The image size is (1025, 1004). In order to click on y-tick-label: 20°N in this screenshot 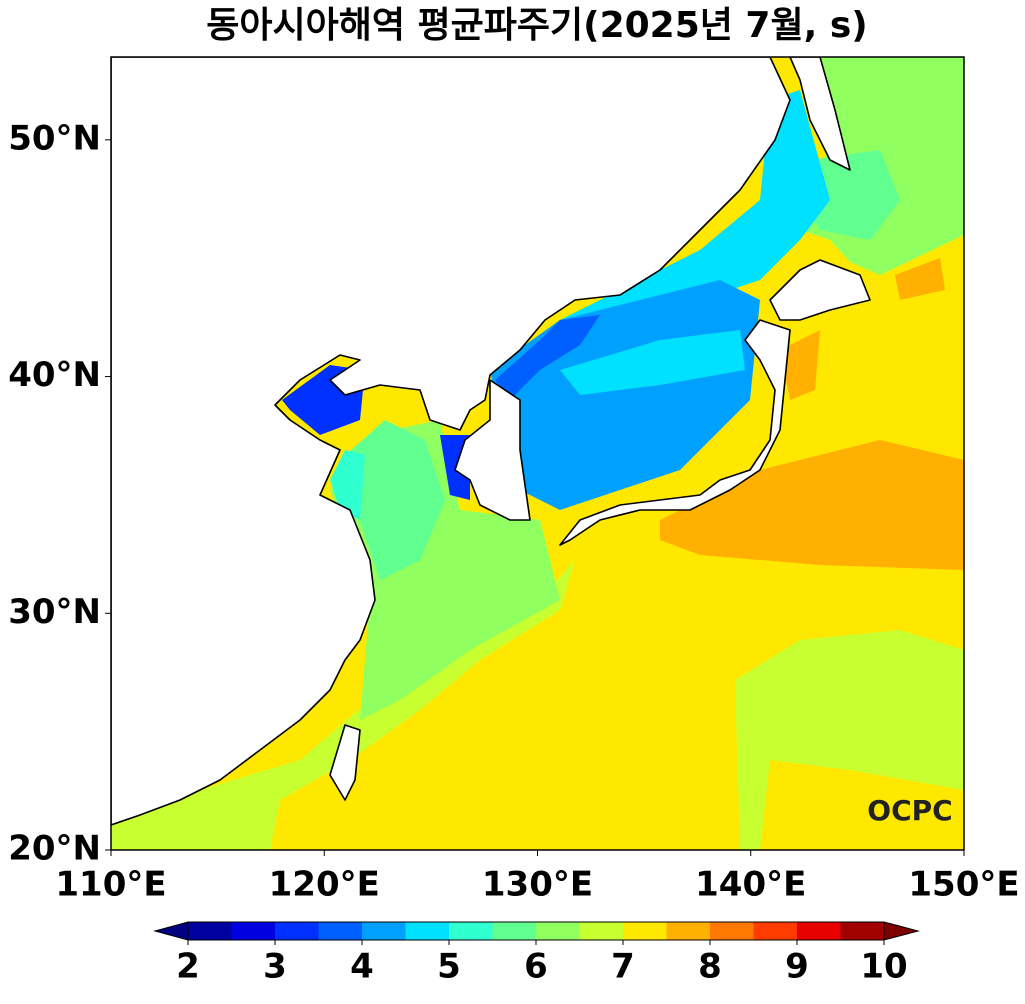, I will do `click(54, 849)`.